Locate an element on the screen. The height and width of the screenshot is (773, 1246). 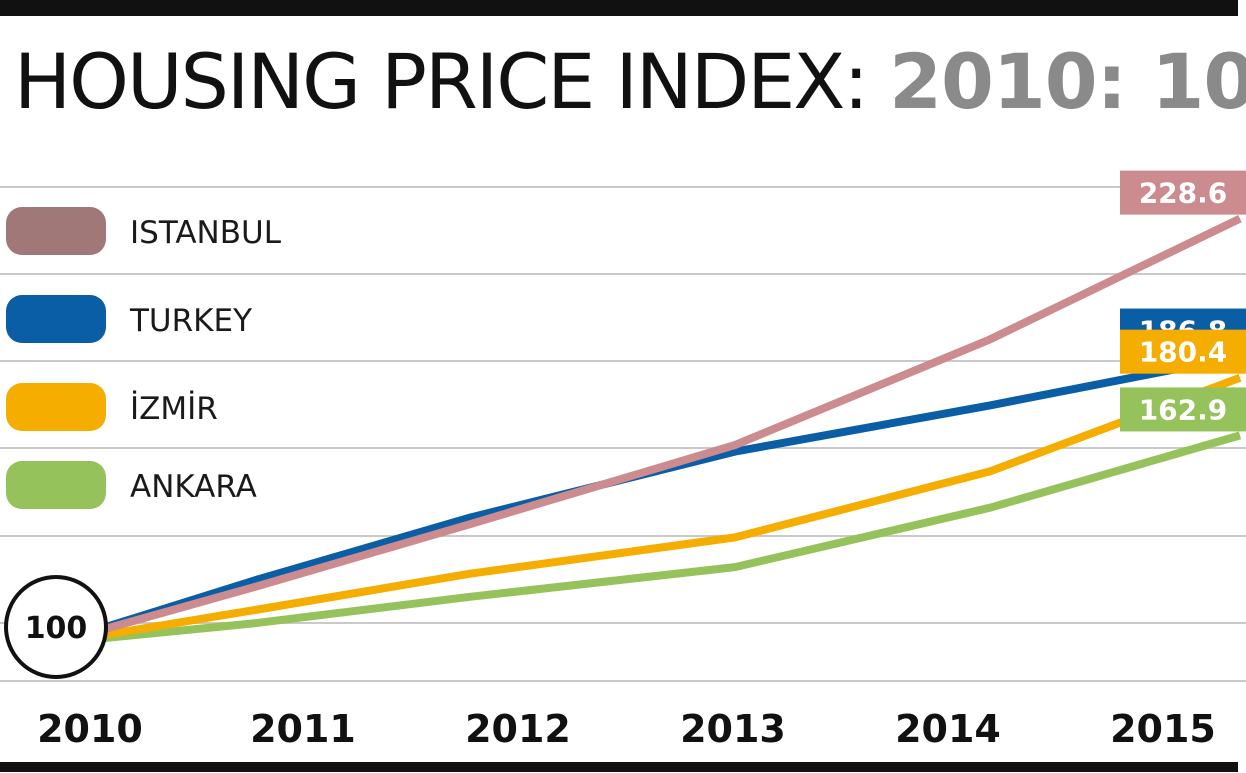
title-main: HOUSING PRICE INDEX: is located at coordinates (441, 81).